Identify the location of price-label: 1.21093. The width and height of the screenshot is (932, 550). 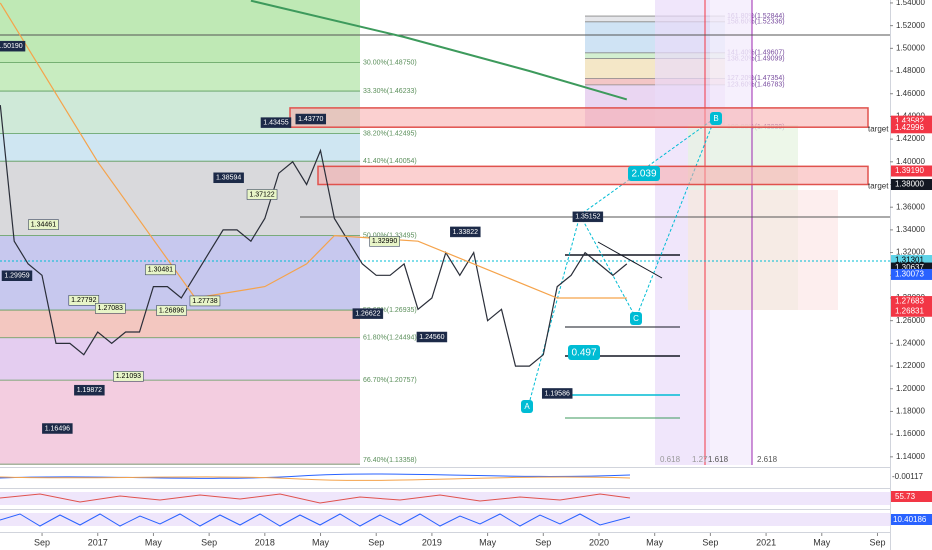
(128, 376).